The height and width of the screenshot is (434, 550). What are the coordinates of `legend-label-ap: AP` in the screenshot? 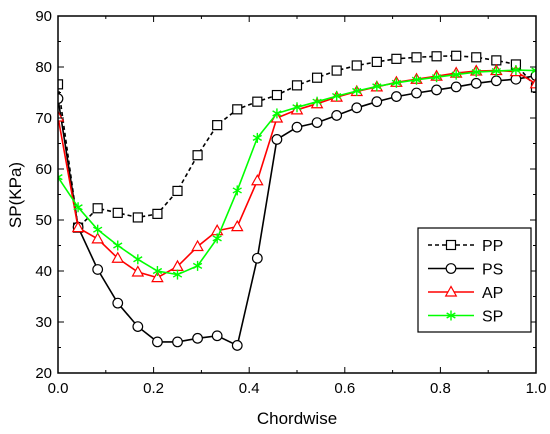 It's located at (492, 293).